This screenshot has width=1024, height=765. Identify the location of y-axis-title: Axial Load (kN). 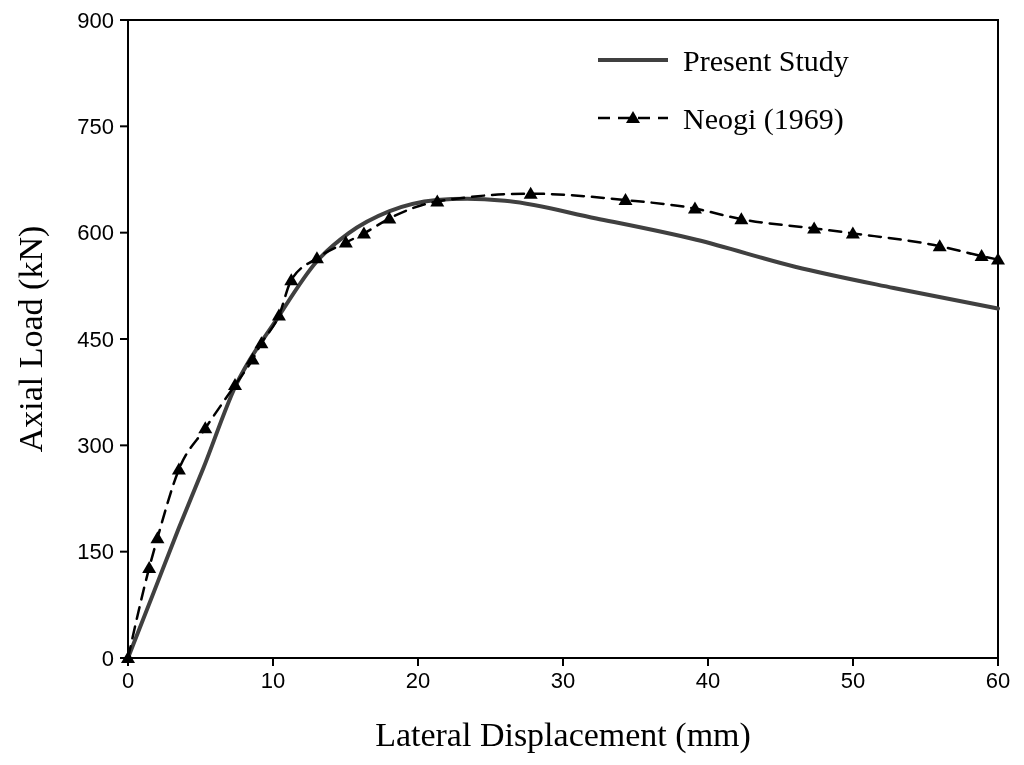
(31, 339).